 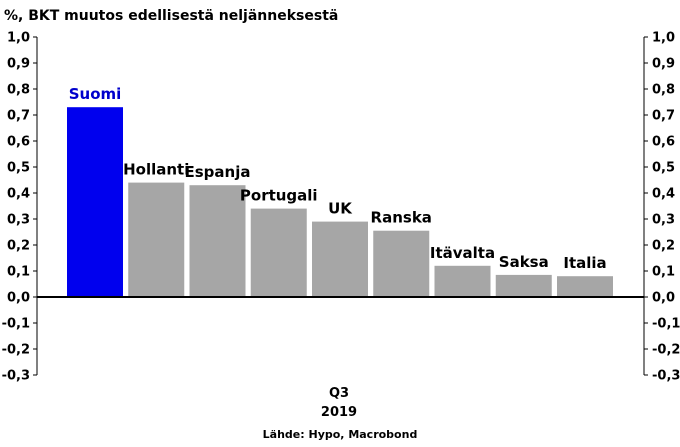 What do you see at coordinates (663, 246) in the screenshot?
I see `y-tick-label-right: 0,2` at bounding box center [663, 246].